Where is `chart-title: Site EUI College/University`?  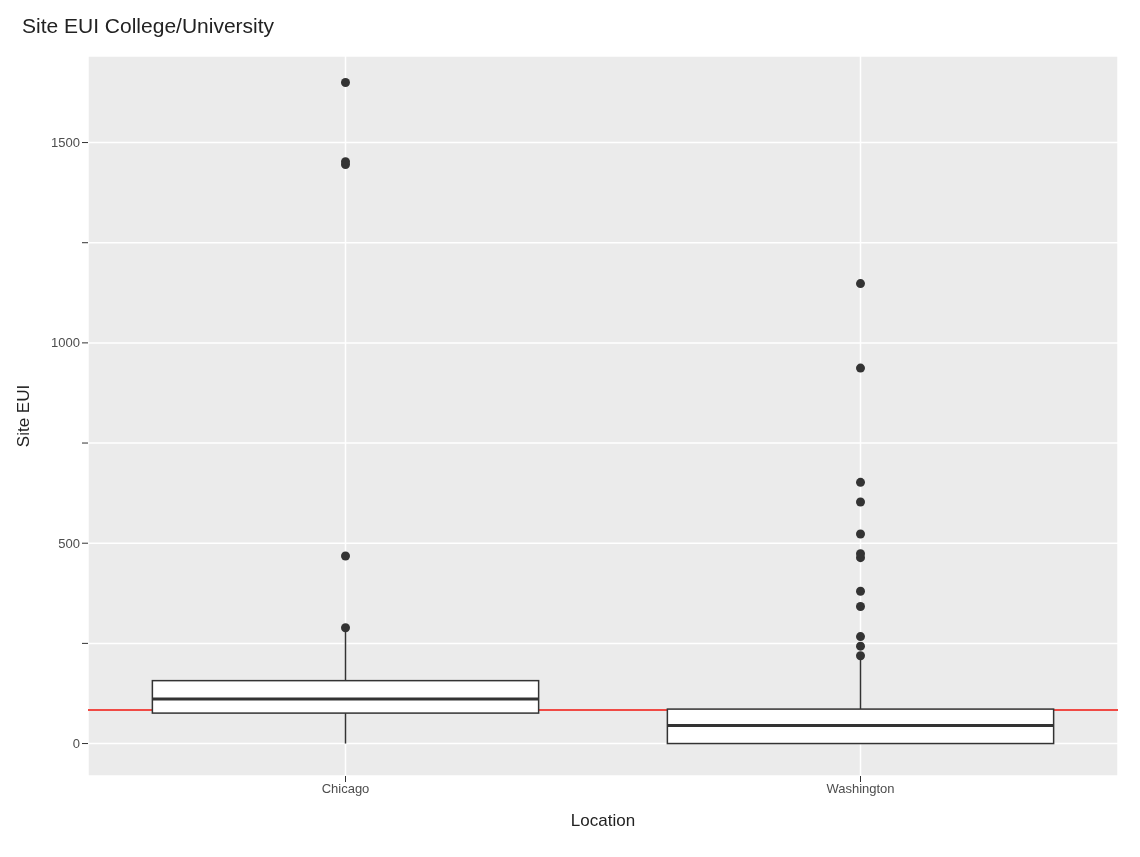
chart-title: Site EUI College/University is located at coordinates (148, 26).